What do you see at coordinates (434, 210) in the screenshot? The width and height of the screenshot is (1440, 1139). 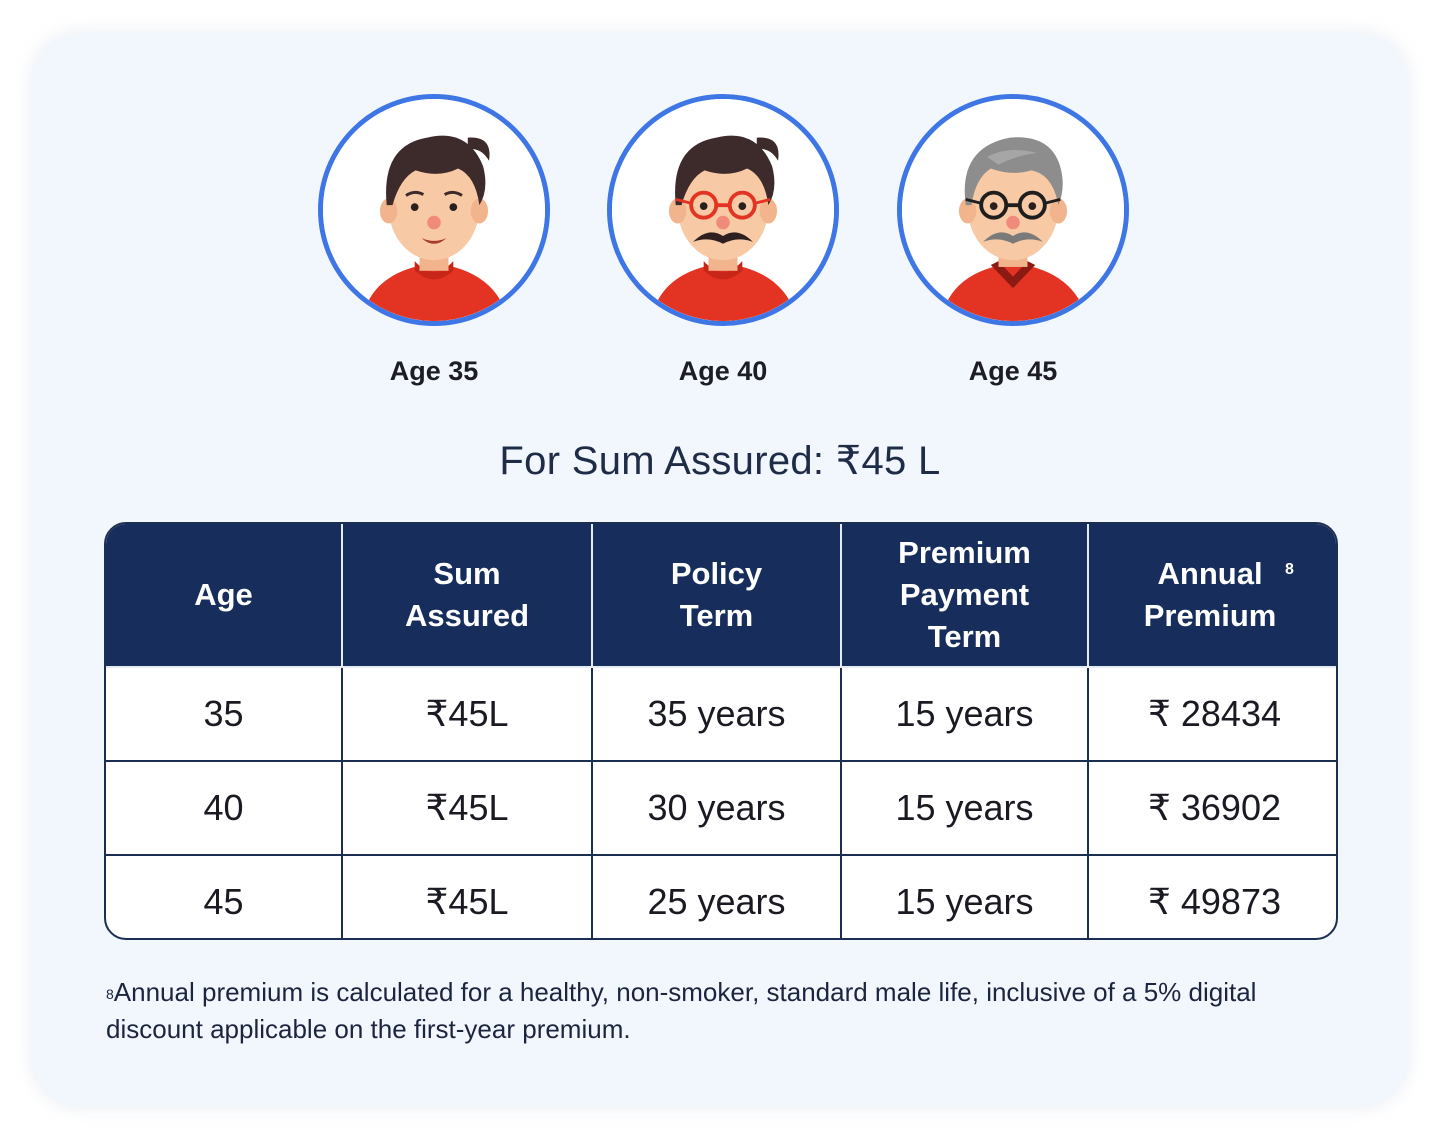 I see `young-man-avatar-icon` at bounding box center [434, 210].